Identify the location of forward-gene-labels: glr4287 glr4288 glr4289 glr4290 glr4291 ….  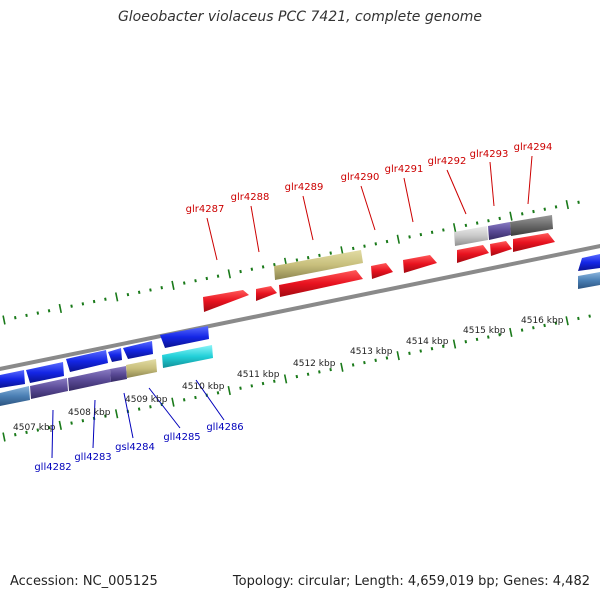
(369, 178).